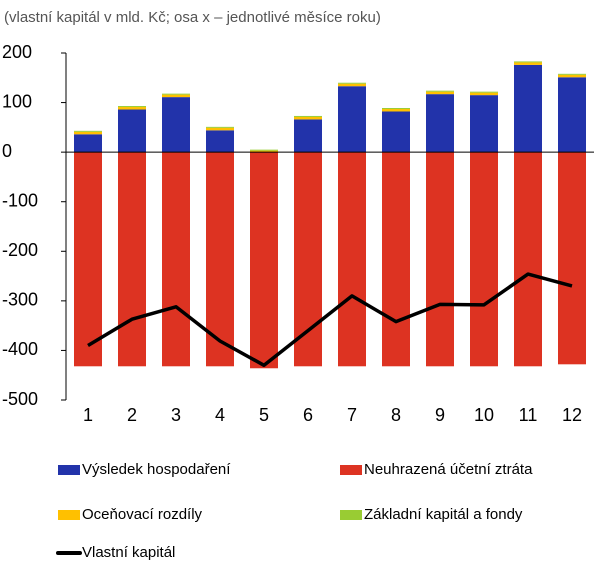  I want to click on y-tick-label: -500, so click(20, 399).